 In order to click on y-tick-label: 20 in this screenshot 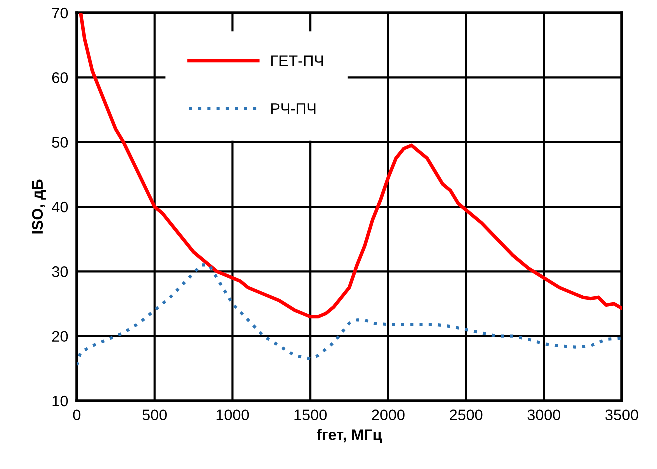, I will do `click(60, 336)`.